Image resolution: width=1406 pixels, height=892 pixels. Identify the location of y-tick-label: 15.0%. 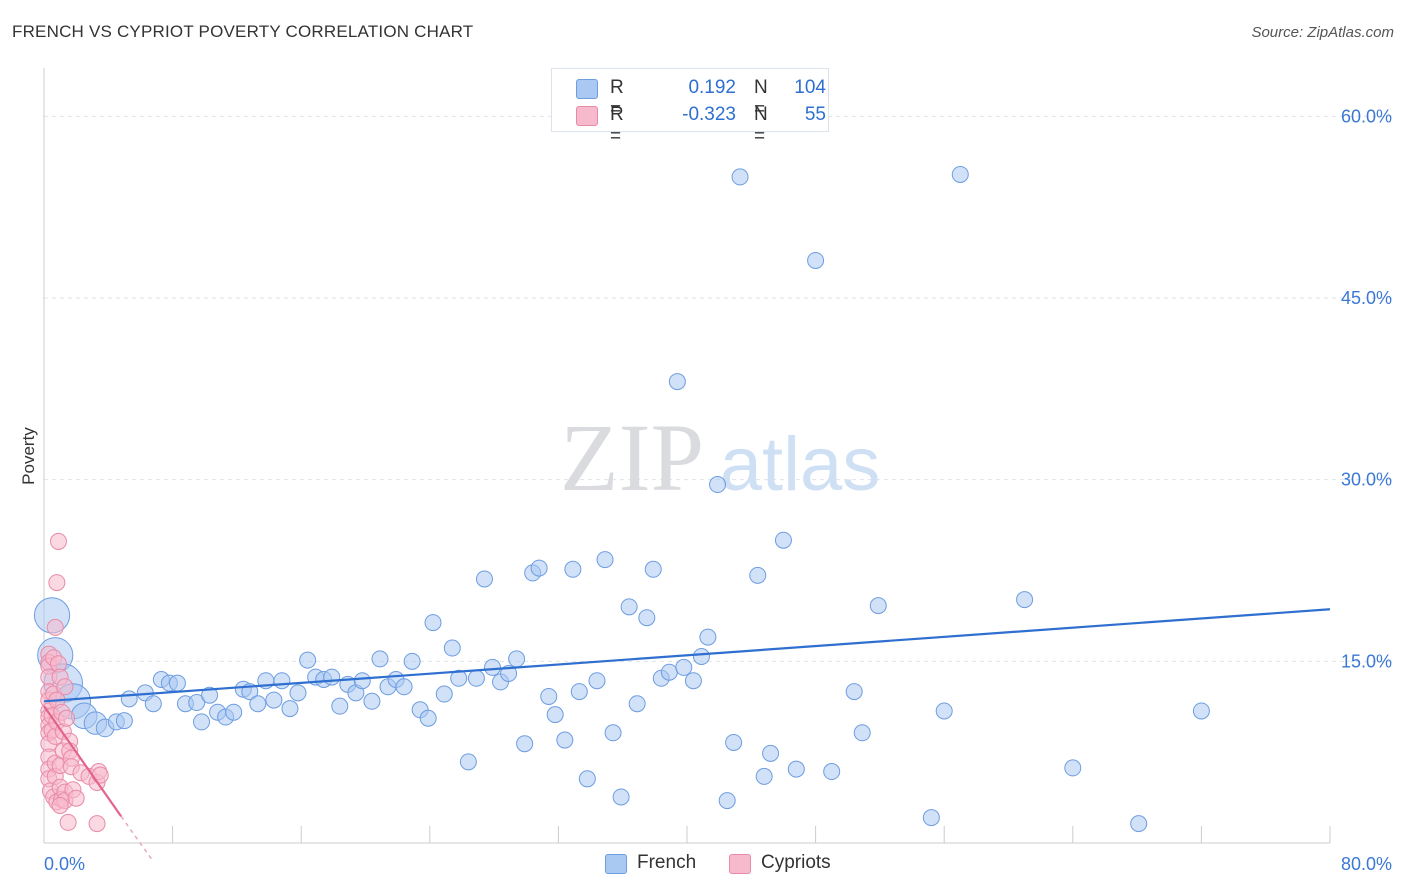
(1366, 661).